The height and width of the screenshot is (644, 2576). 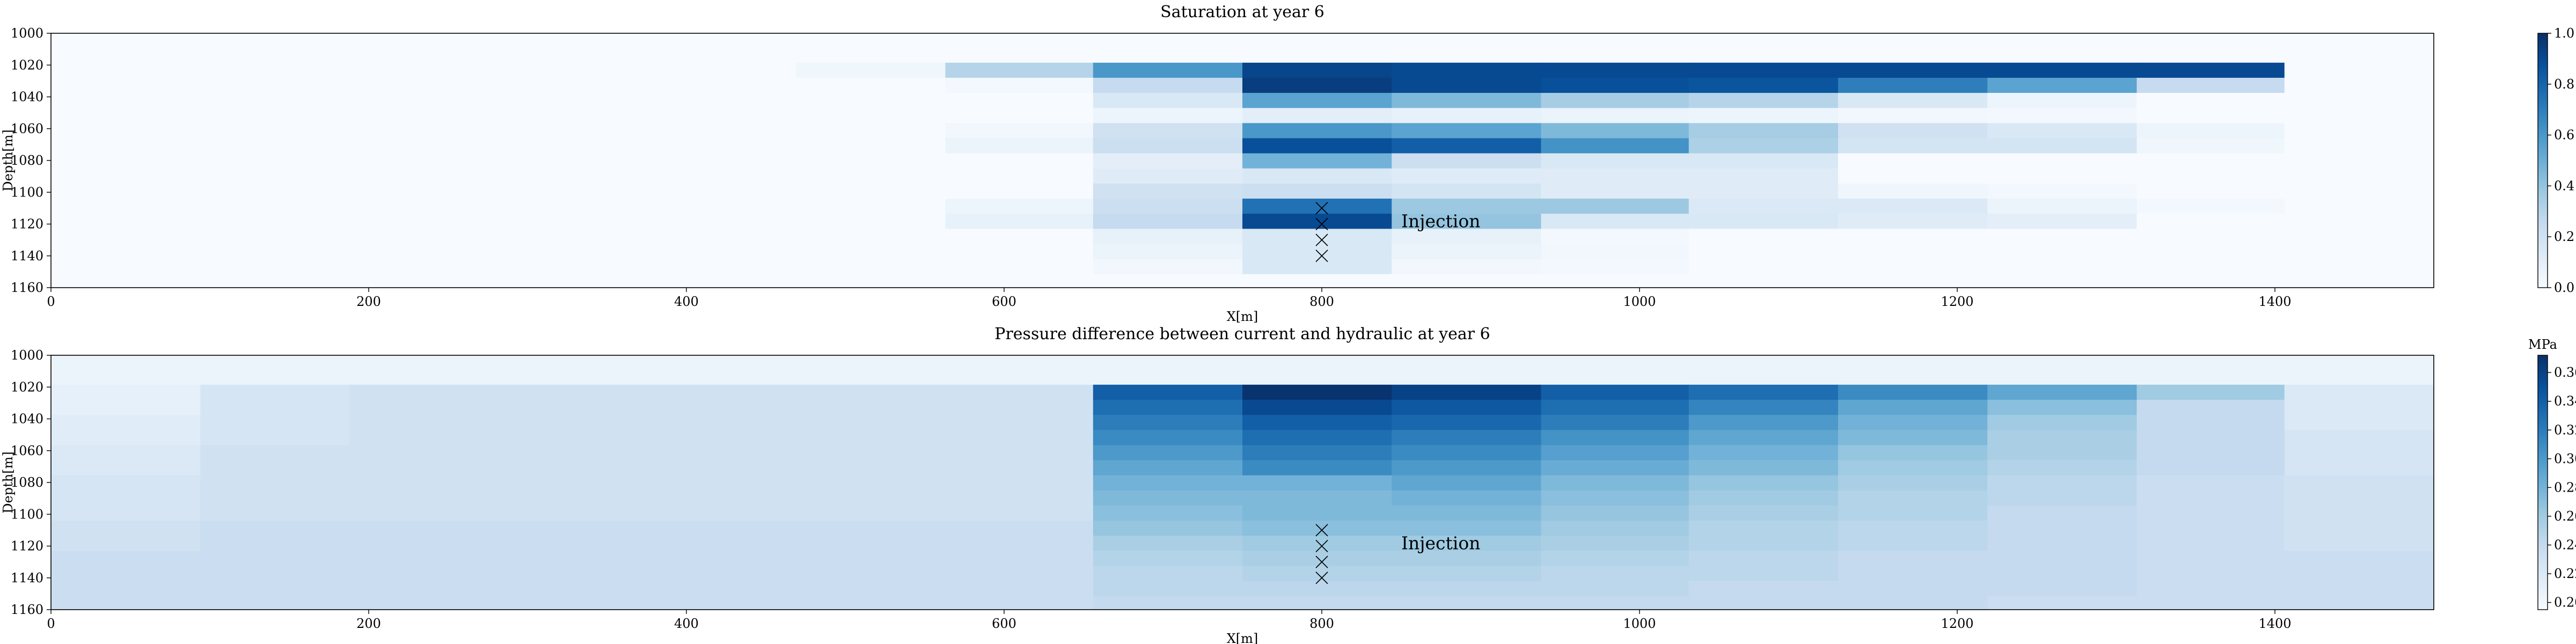 I want to click on colorbar-tick-label: 0.2, so click(x=2564, y=236).